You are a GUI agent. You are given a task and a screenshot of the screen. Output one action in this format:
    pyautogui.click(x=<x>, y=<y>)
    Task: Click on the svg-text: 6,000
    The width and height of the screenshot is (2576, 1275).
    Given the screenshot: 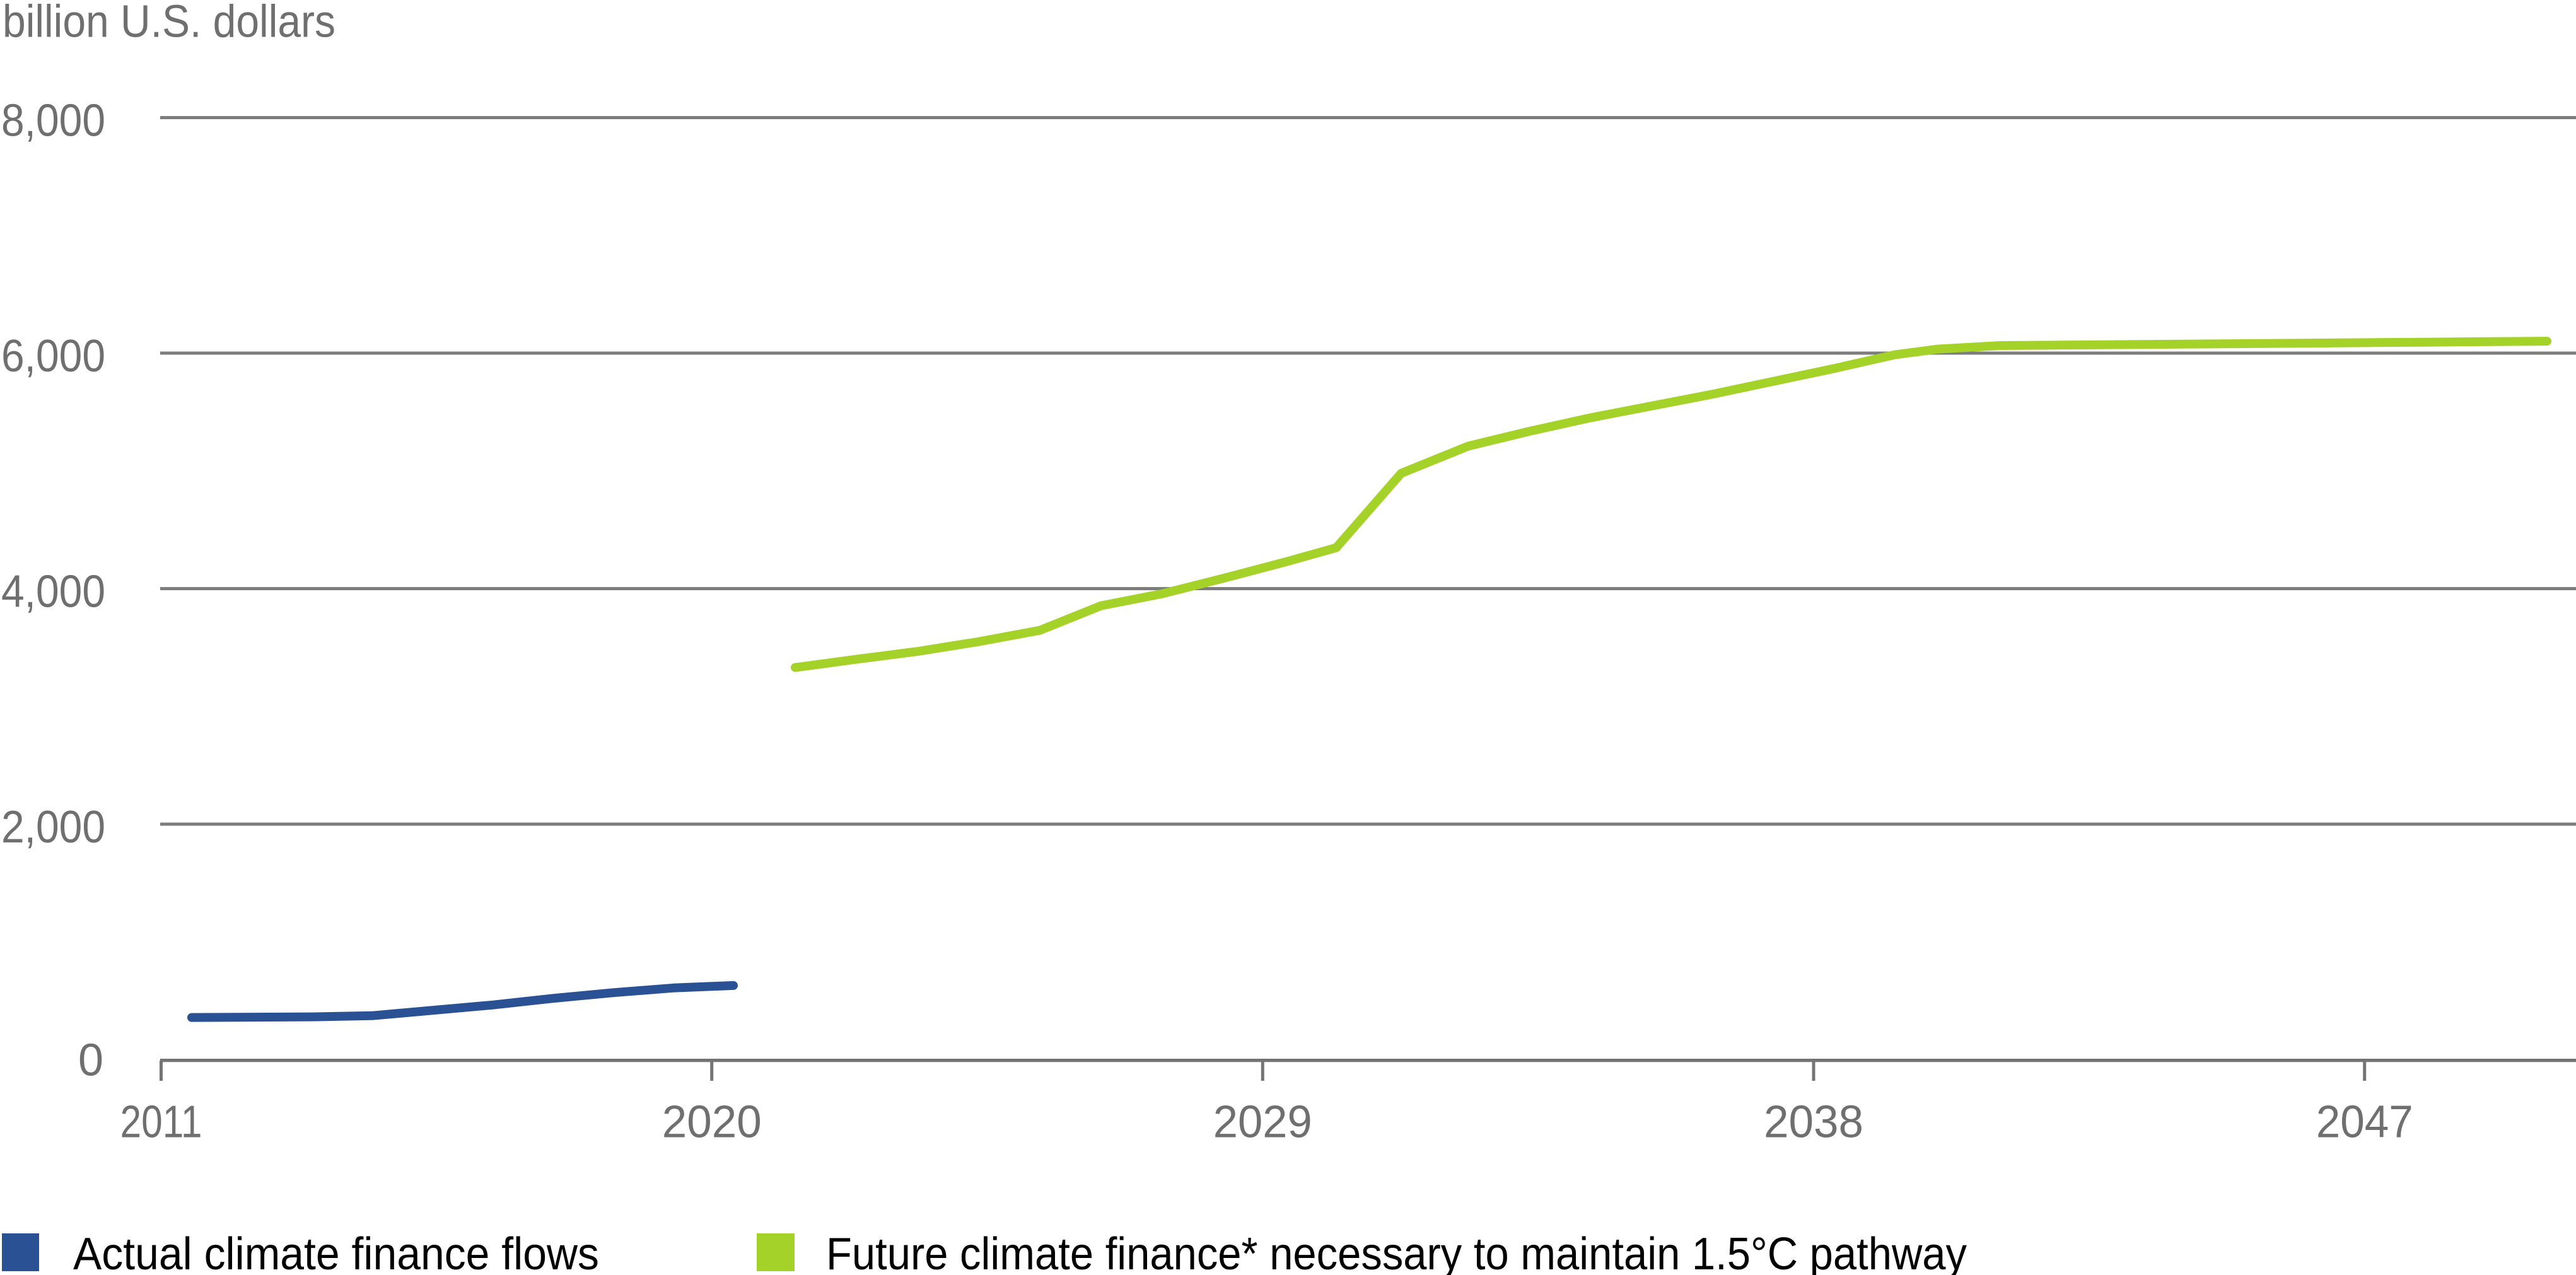 What is the action you would take?
    pyautogui.click(x=53, y=356)
    